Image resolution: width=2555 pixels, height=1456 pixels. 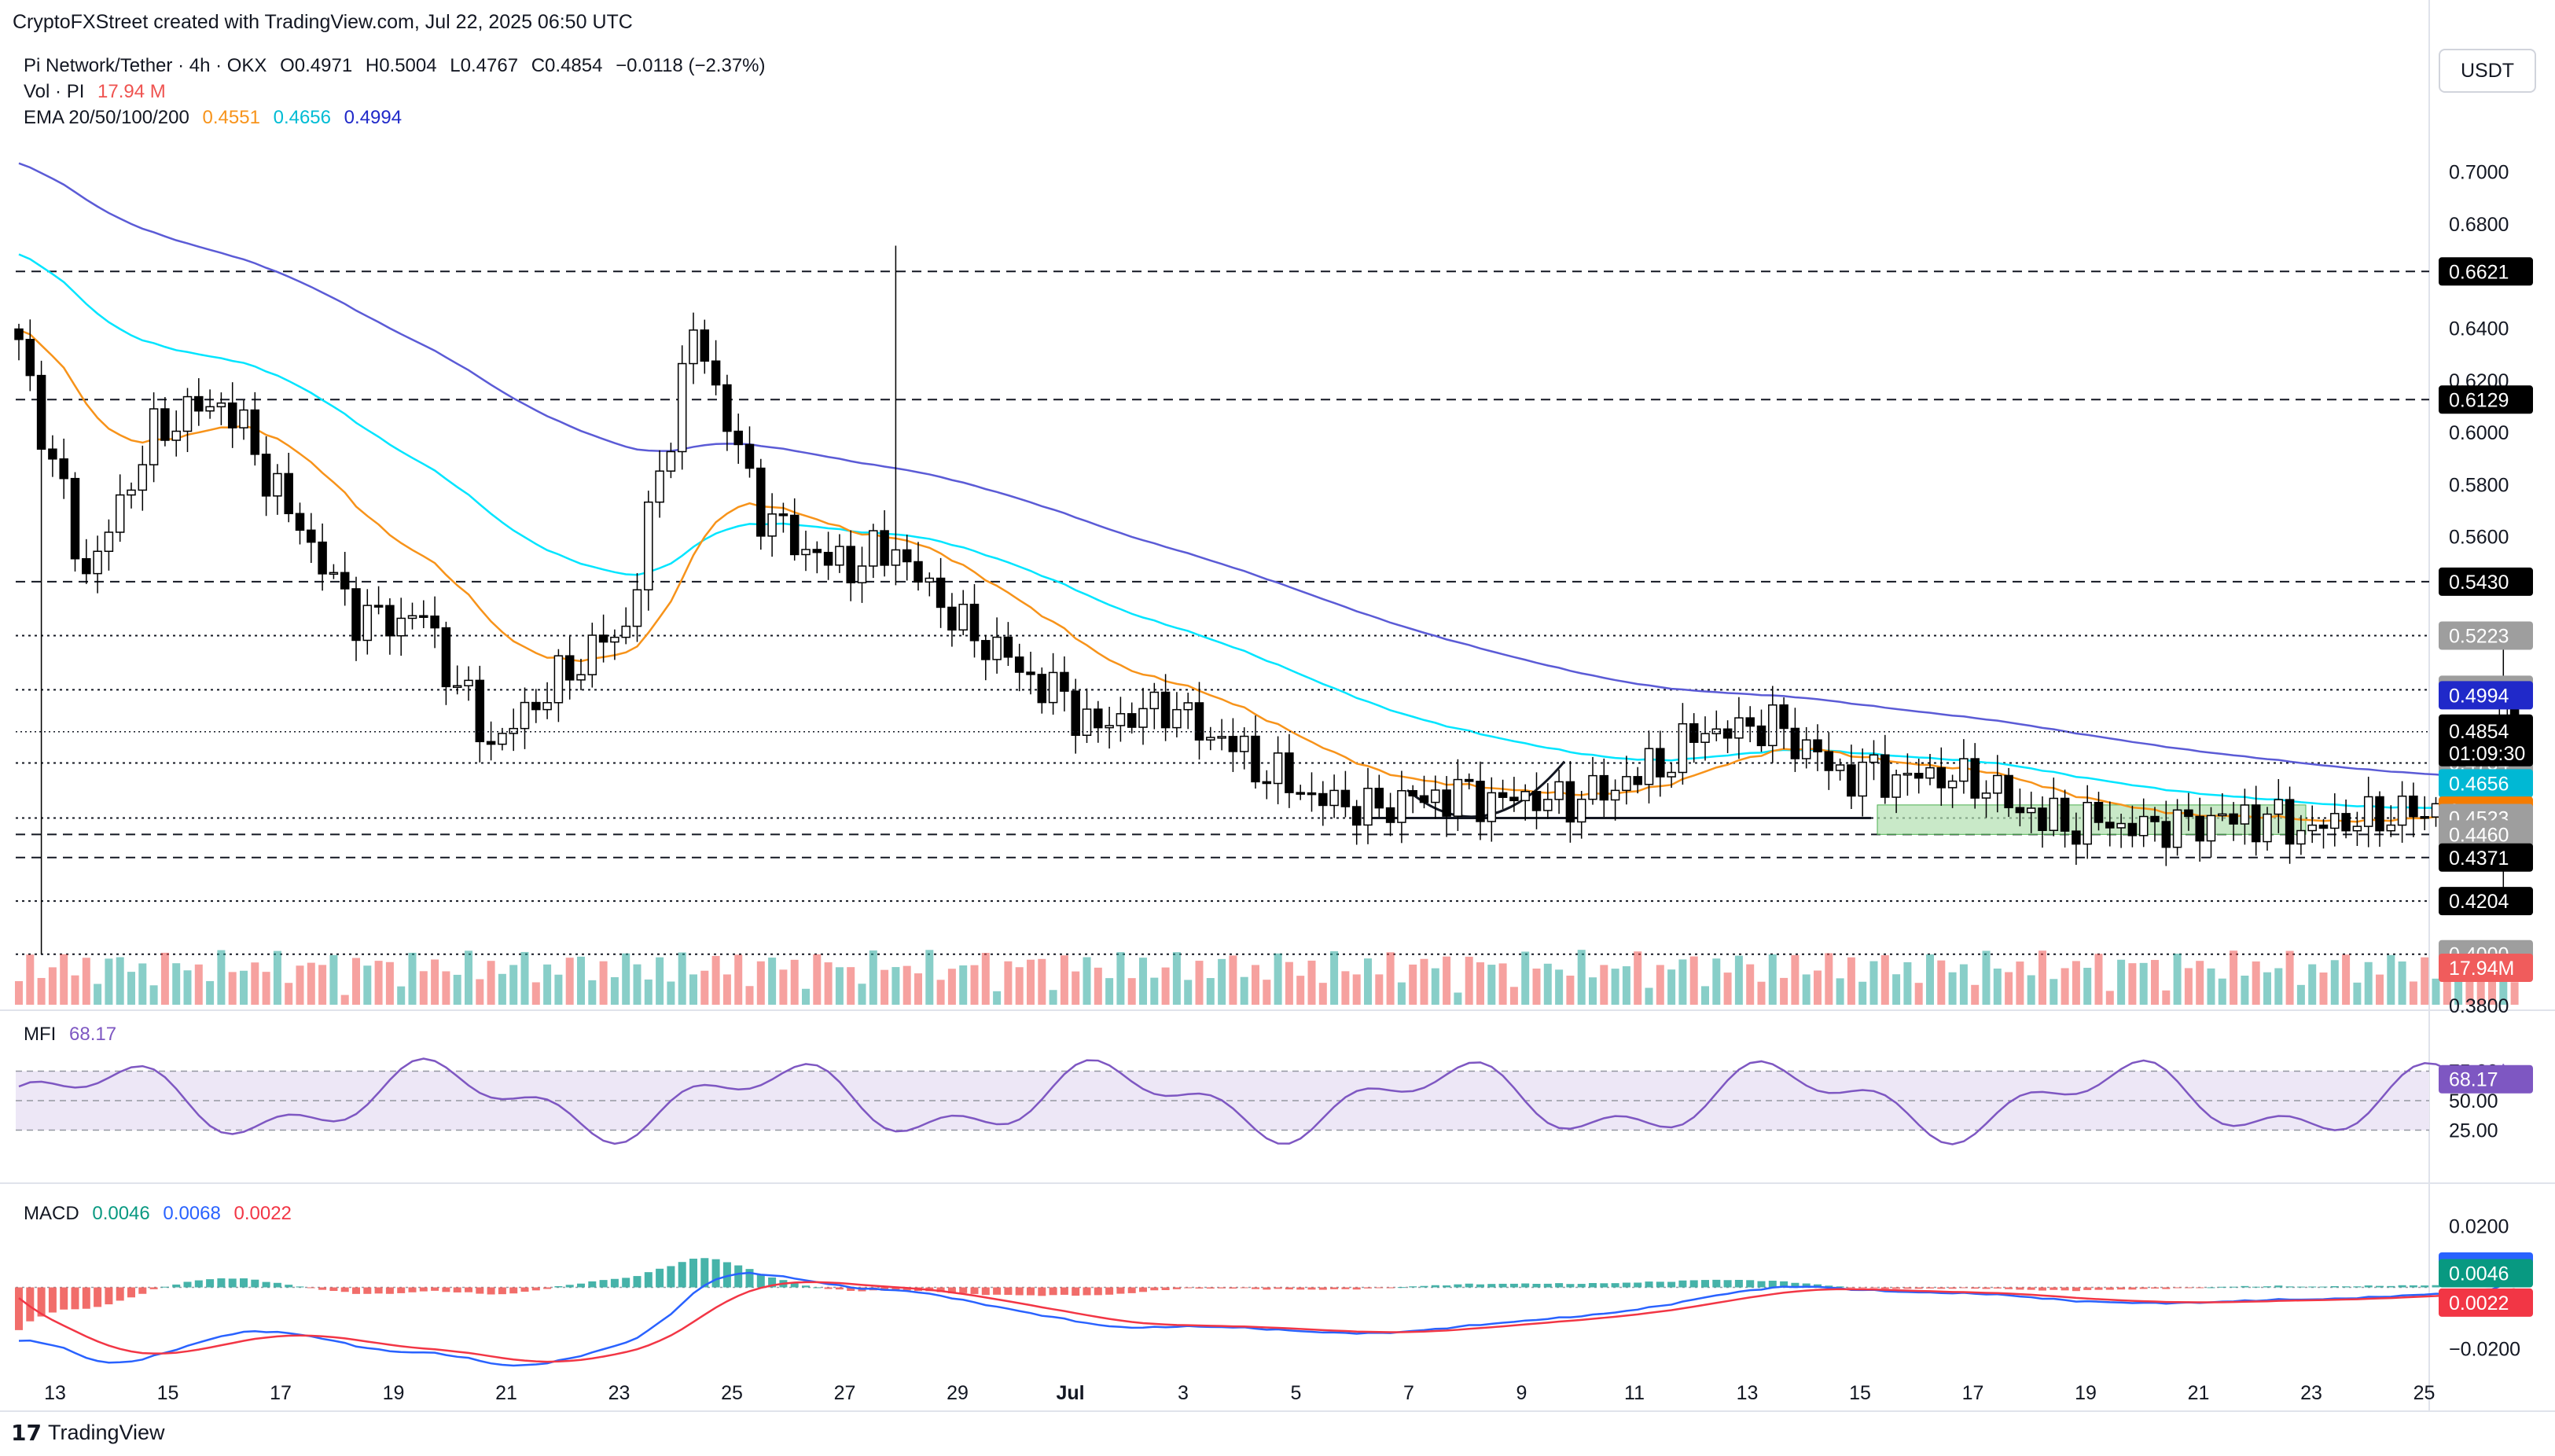 I want to click on time-axis-tick: 27, so click(x=845, y=1393).